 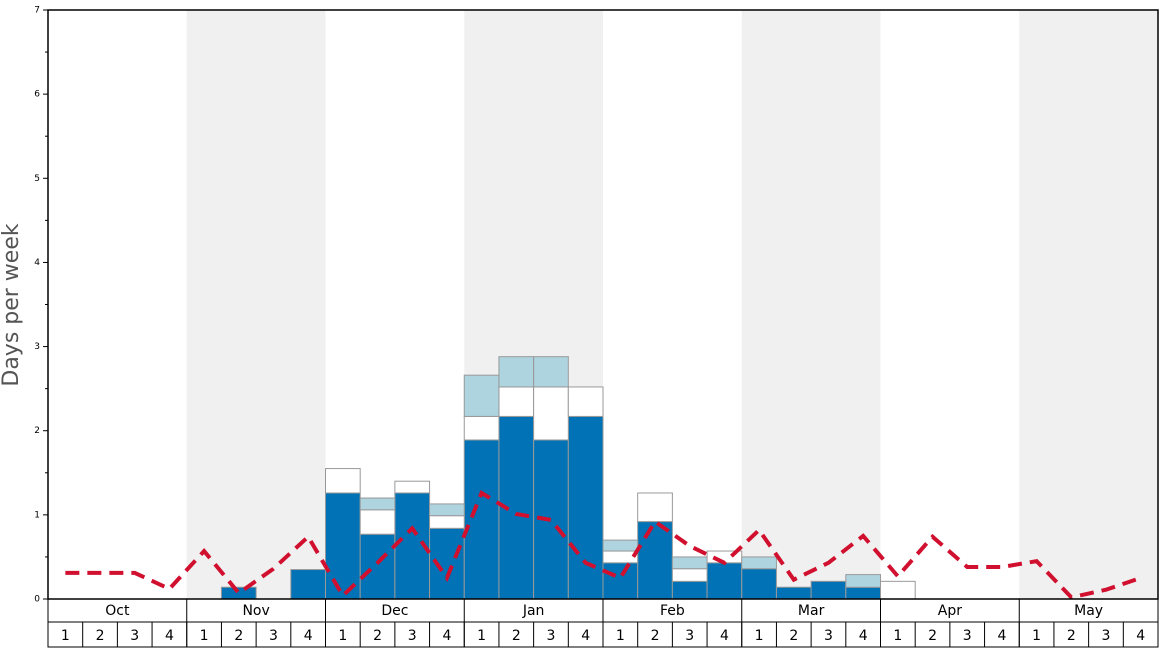 I want to click on y-tick-label: 4, so click(x=37, y=263).